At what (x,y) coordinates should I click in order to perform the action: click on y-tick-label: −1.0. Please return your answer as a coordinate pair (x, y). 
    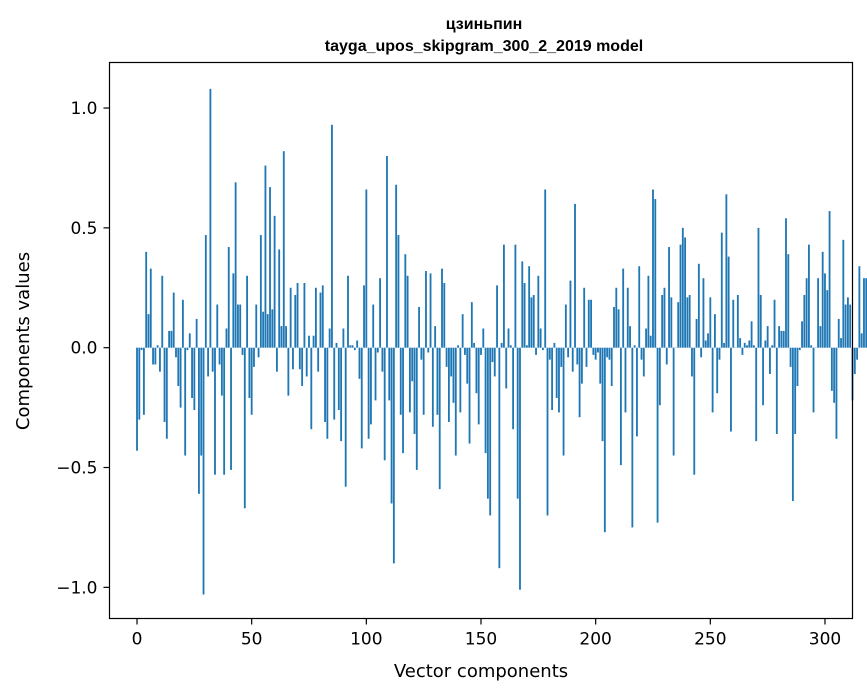
    Looking at the image, I should click on (76, 588).